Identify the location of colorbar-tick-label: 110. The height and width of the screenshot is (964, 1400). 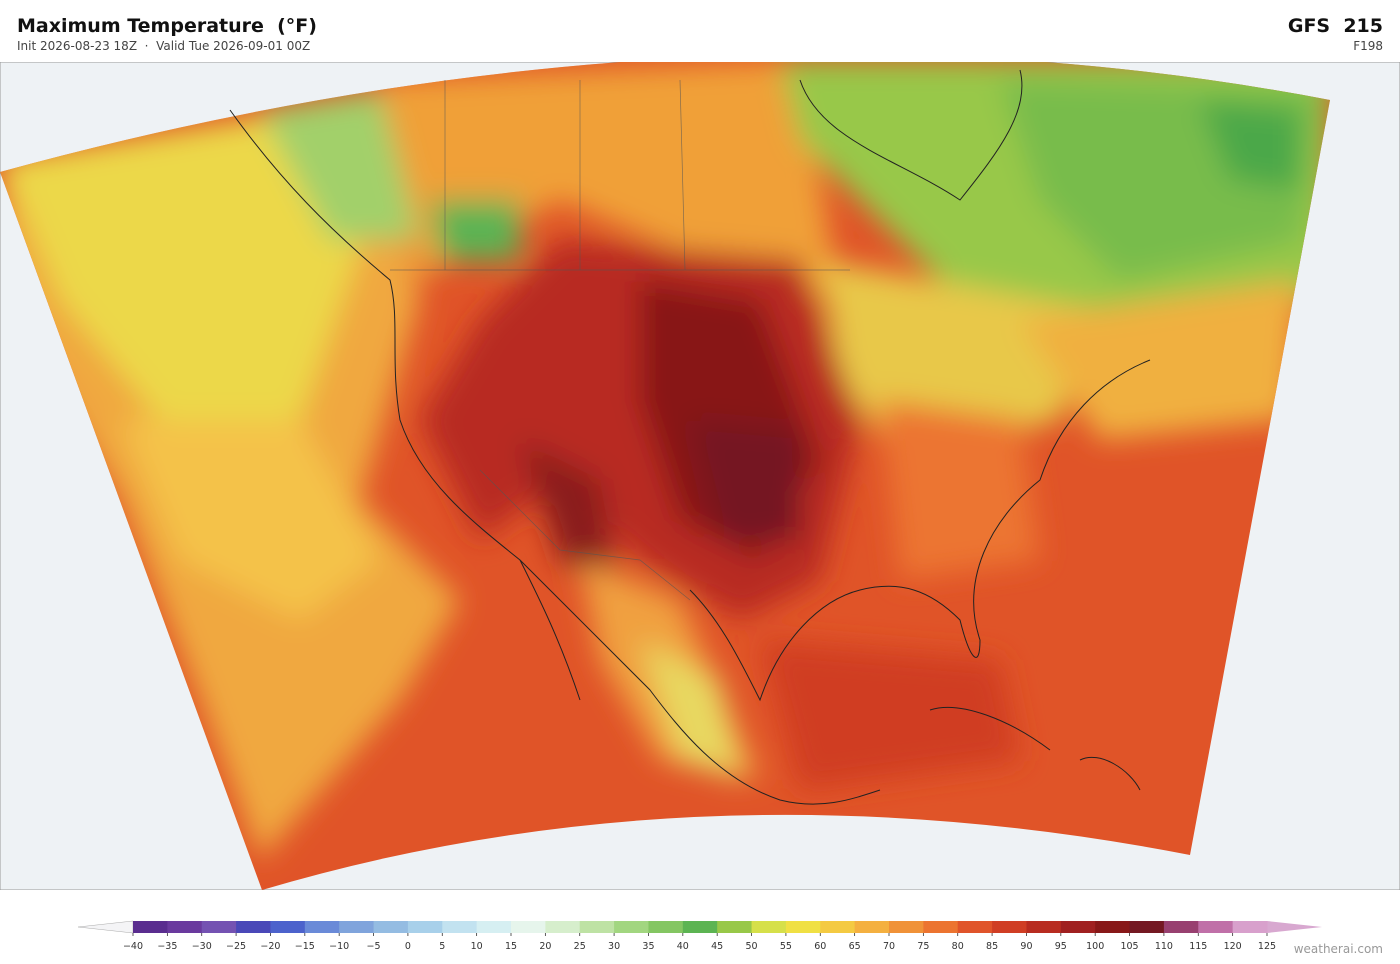
(1164, 945).